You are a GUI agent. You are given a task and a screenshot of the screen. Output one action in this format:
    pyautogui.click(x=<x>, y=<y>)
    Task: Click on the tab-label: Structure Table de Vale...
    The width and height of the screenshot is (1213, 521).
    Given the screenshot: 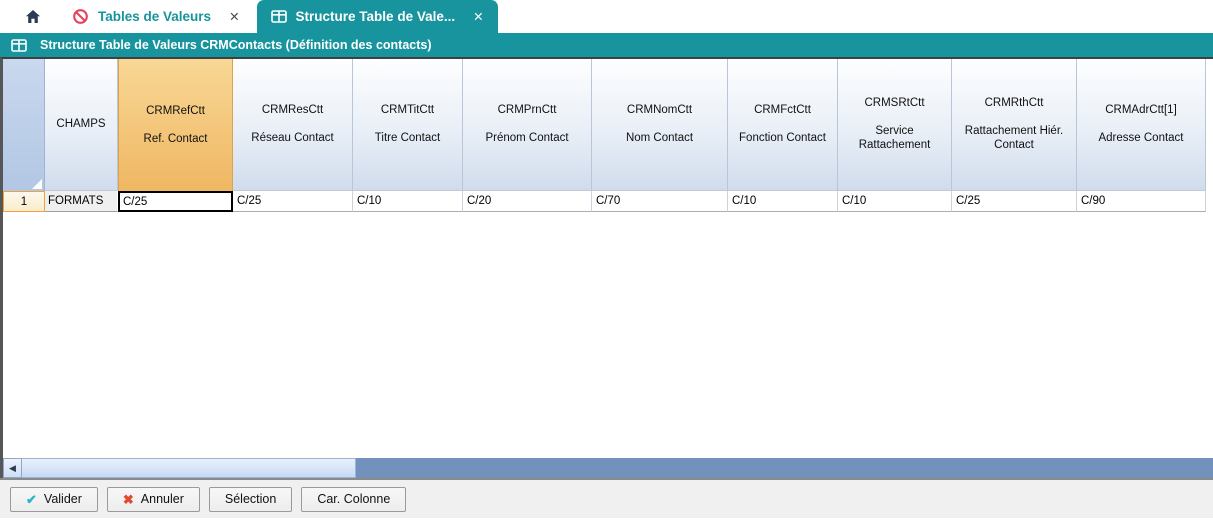 What is the action you would take?
    pyautogui.click(x=375, y=16)
    